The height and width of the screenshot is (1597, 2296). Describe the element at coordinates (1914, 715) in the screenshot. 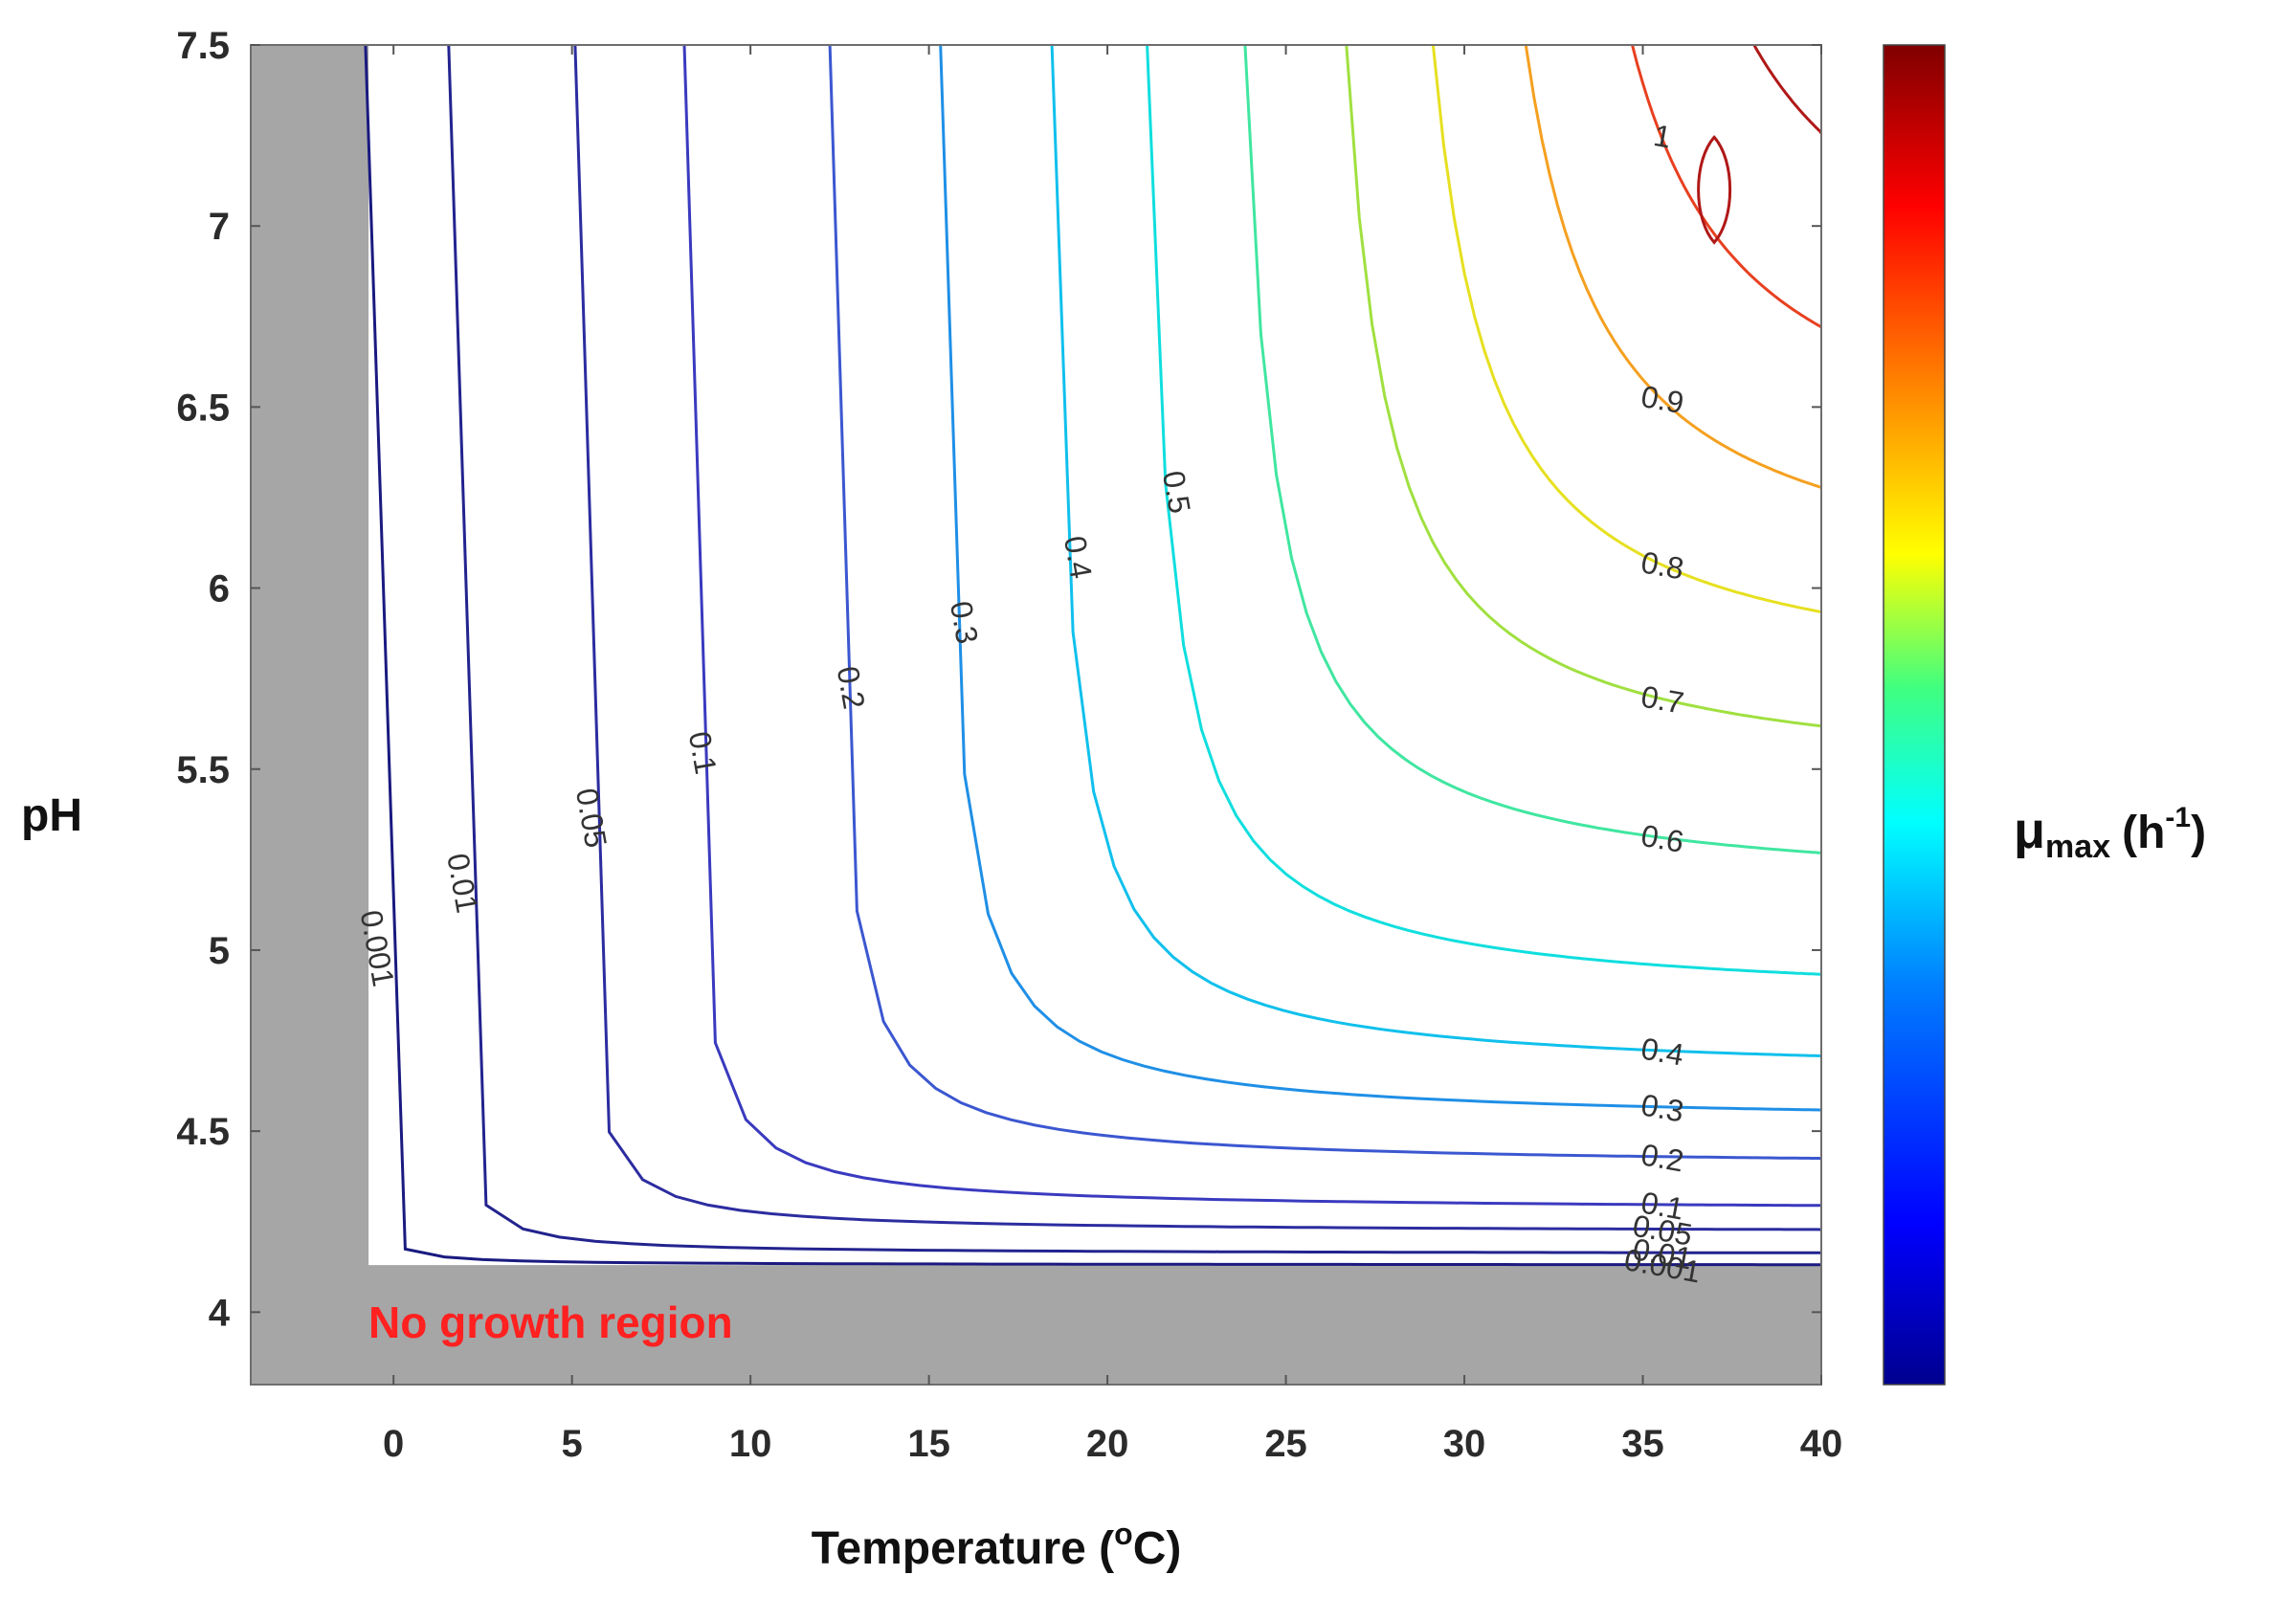

I see `colorbar` at that location.